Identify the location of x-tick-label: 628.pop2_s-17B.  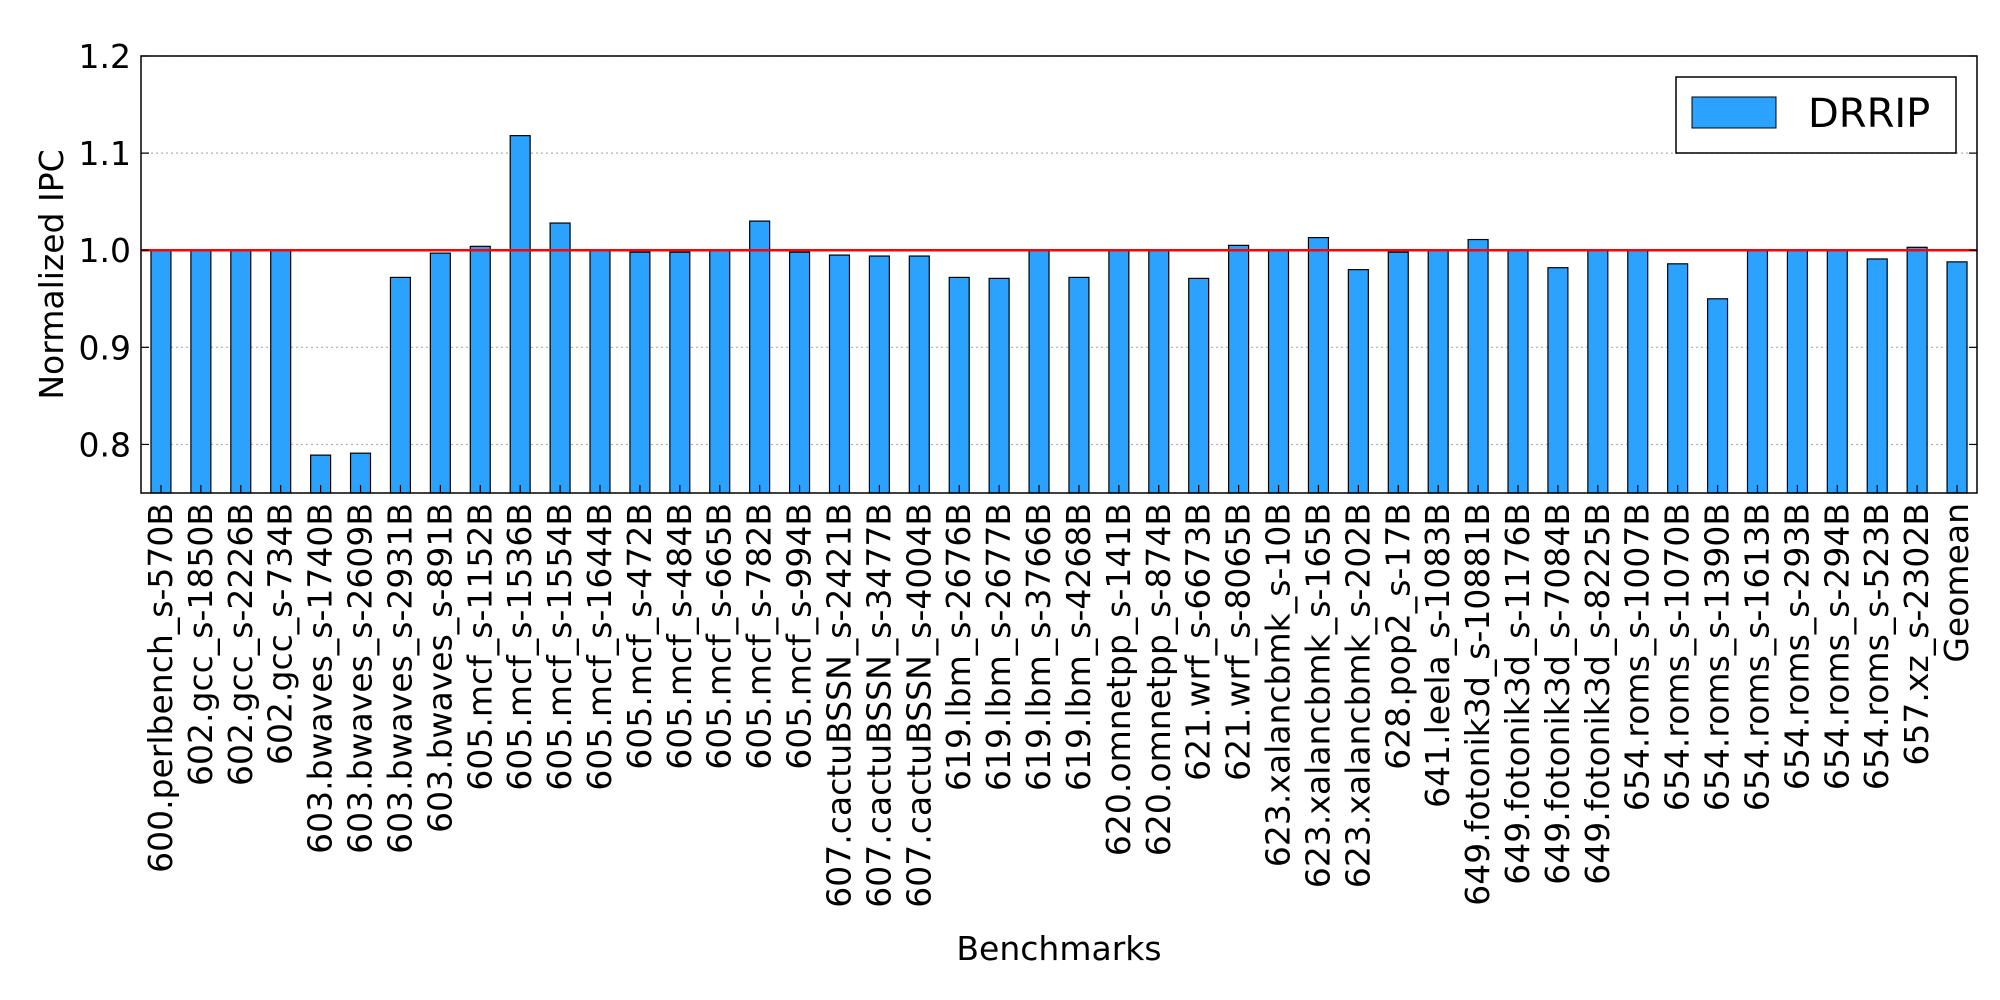
(1397, 636).